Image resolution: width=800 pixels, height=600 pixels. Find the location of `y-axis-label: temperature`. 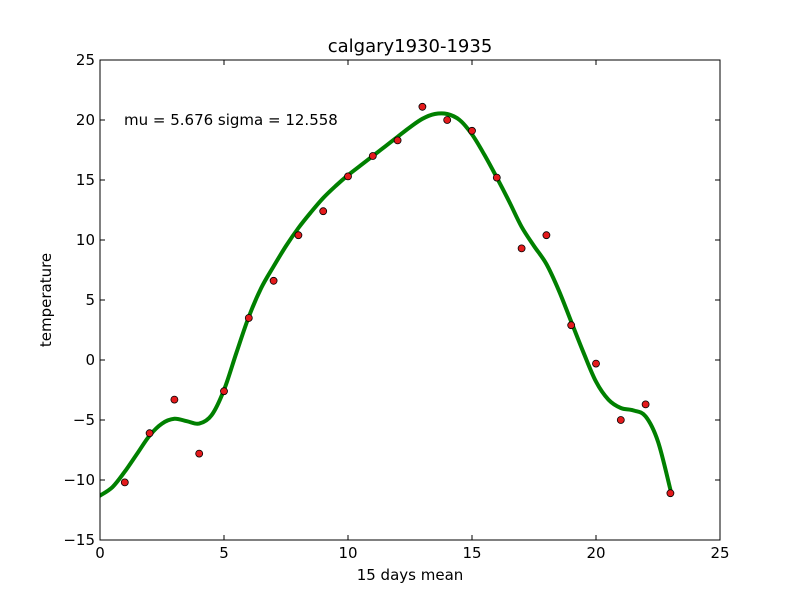

y-axis-label: temperature is located at coordinates (46, 300).